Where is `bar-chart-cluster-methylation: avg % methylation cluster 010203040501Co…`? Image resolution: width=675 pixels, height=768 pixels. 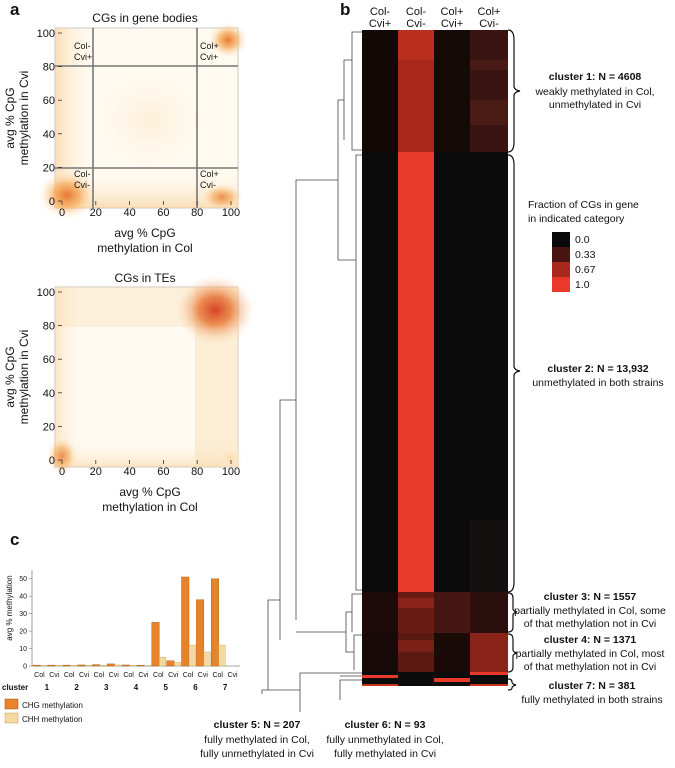 bar-chart-cluster-methylation: avg % methylation cluster 010203040501Co… is located at coordinates (121, 647).